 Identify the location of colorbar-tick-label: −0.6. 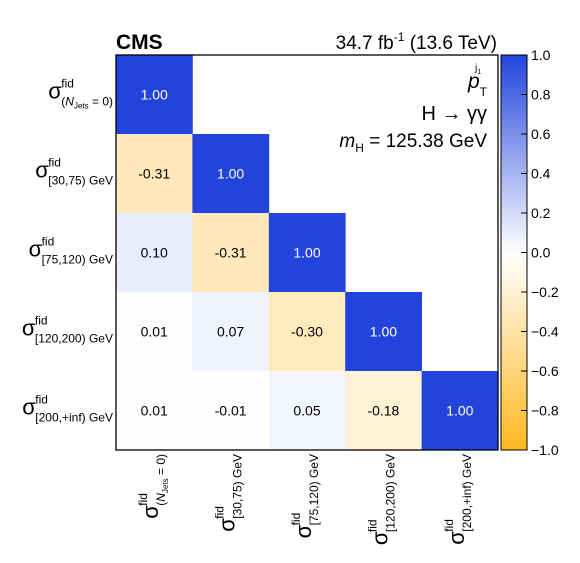
(545, 371).